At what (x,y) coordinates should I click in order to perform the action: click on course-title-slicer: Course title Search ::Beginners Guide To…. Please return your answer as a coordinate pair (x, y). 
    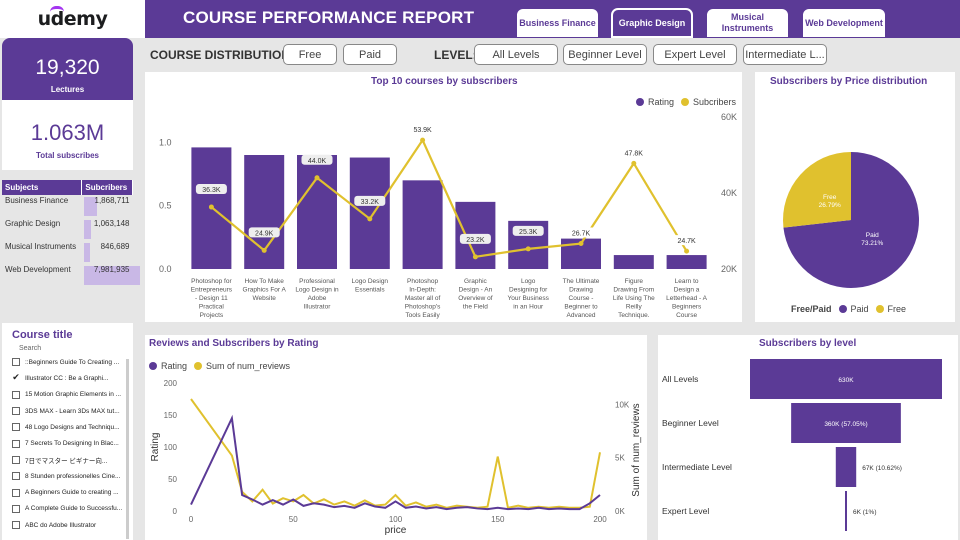
    Looking at the image, I should click on (67, 431).